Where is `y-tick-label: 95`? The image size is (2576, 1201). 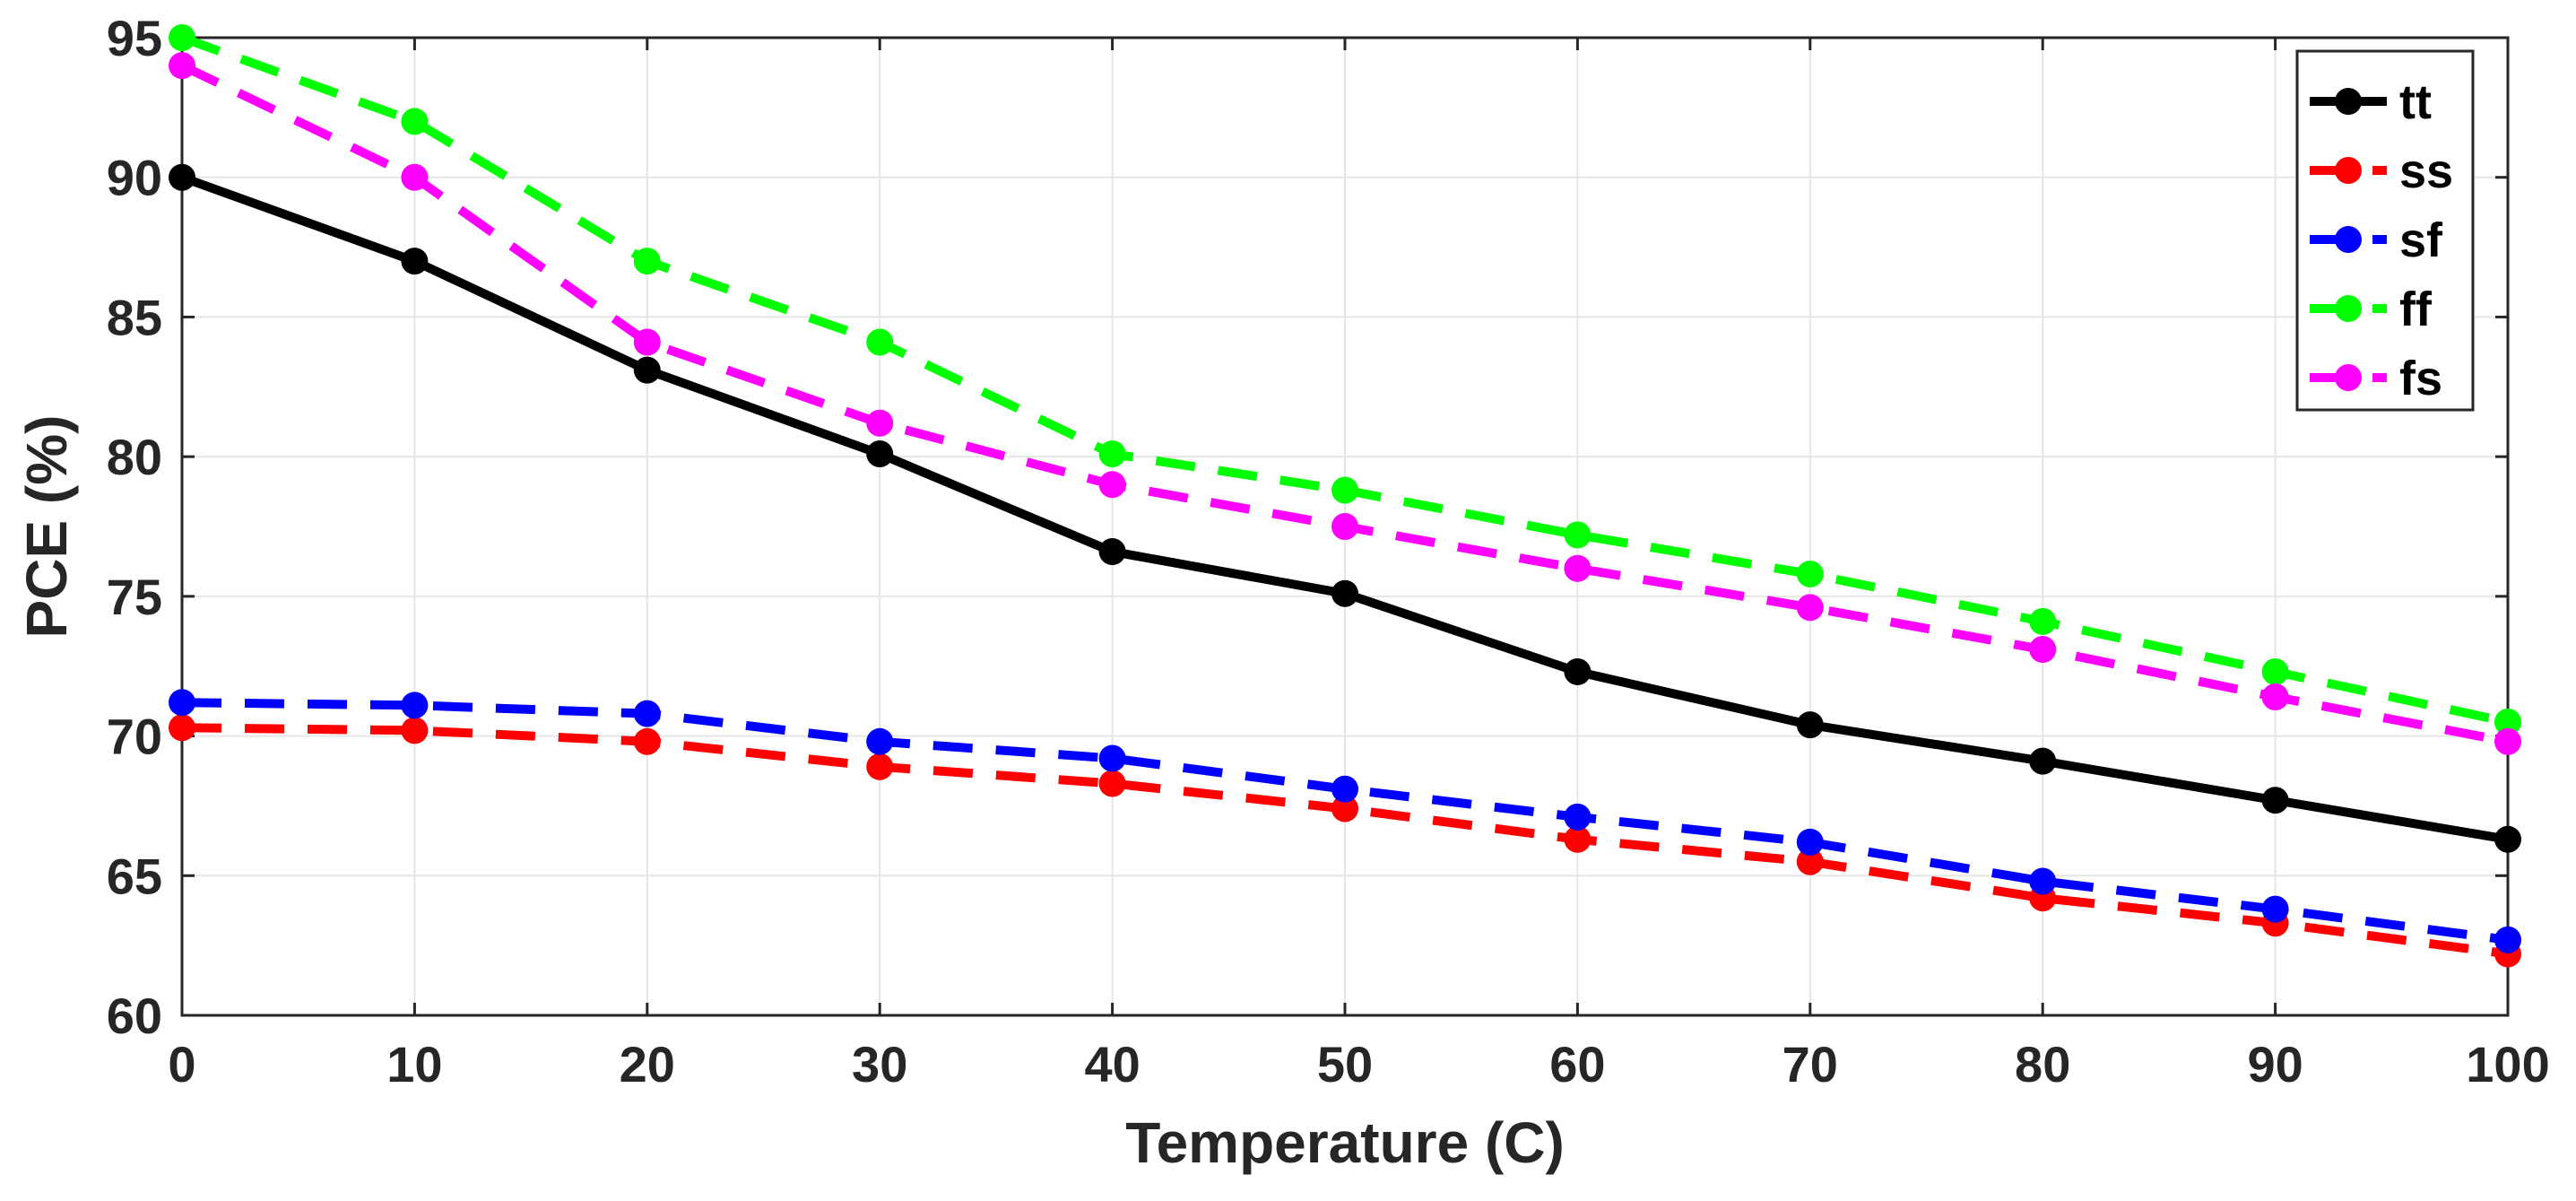 y-tick-label: 95 is located at coordinates (134, 38).